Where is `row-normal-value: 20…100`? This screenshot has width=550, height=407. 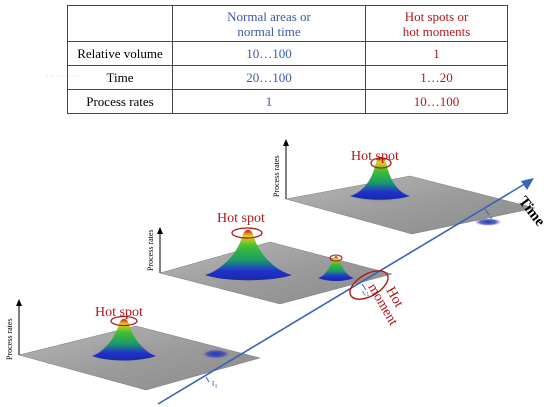 row-normal-value: 20…100 is located at coordinates (269, 77).